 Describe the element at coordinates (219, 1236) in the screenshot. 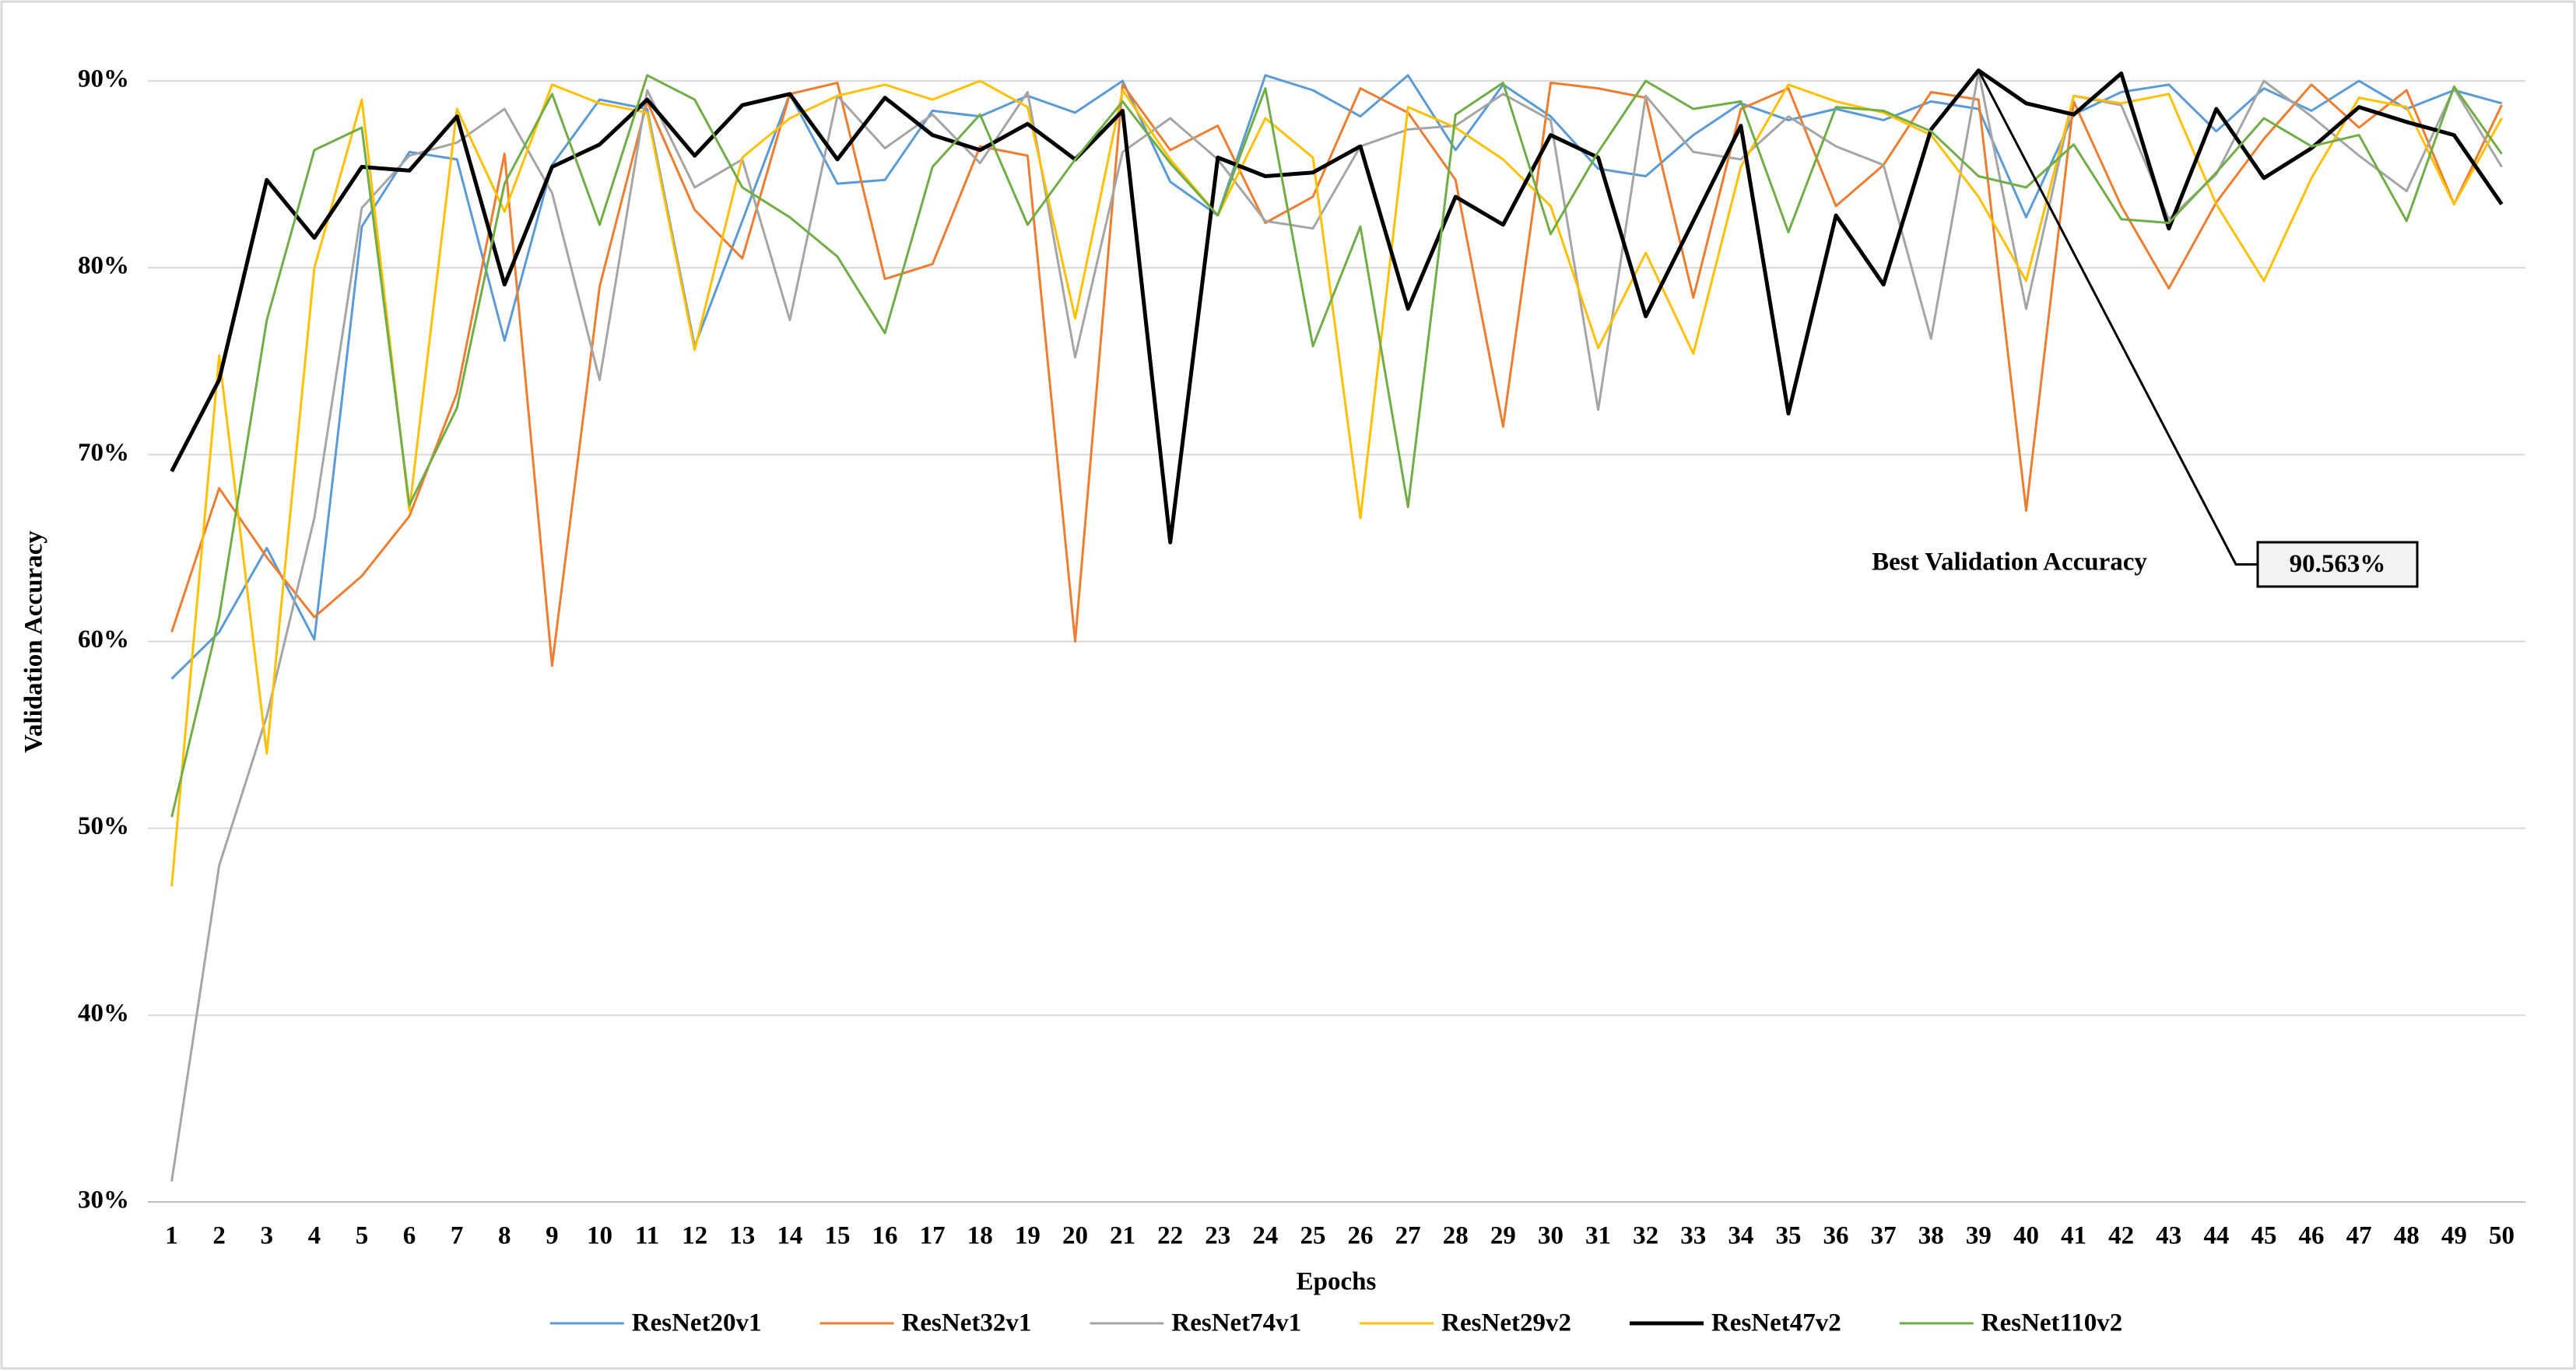

I see `x-tick-label: 2` at that location.